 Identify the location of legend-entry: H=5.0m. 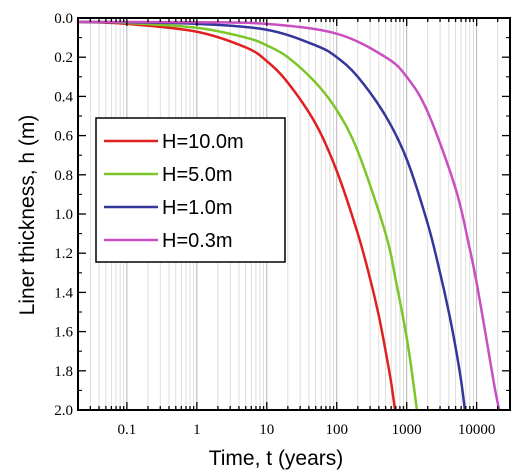
(168, 175).